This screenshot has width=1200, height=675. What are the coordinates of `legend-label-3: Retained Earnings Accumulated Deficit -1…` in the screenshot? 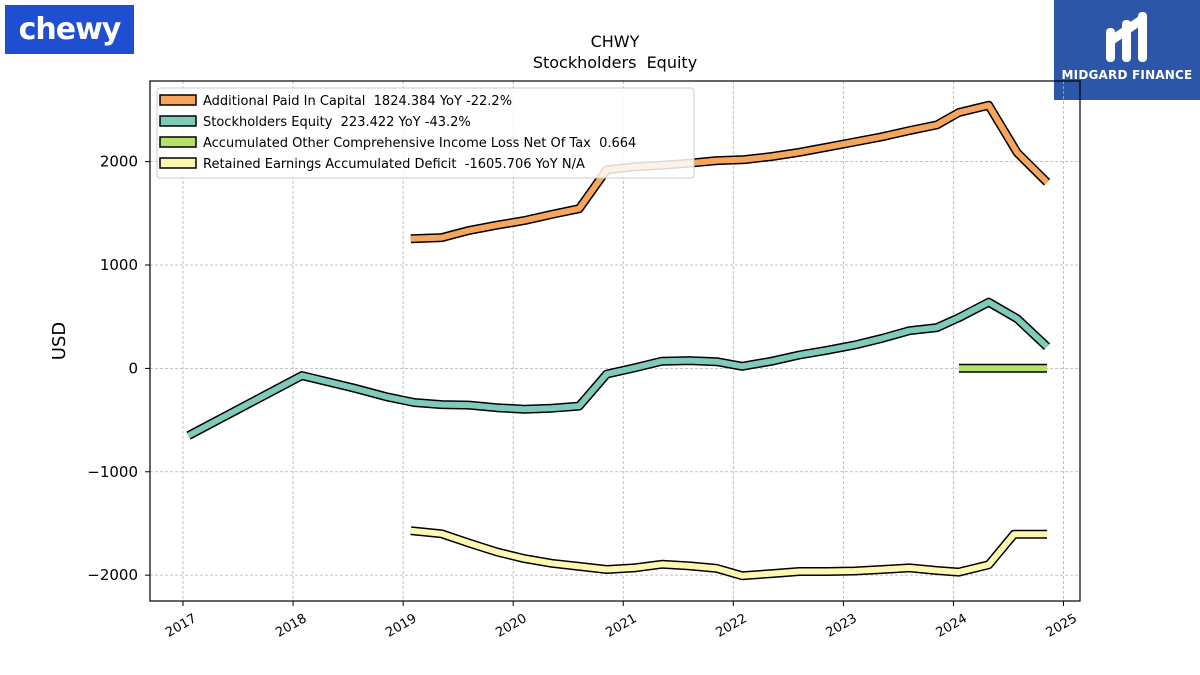 It's located at (394, 164).